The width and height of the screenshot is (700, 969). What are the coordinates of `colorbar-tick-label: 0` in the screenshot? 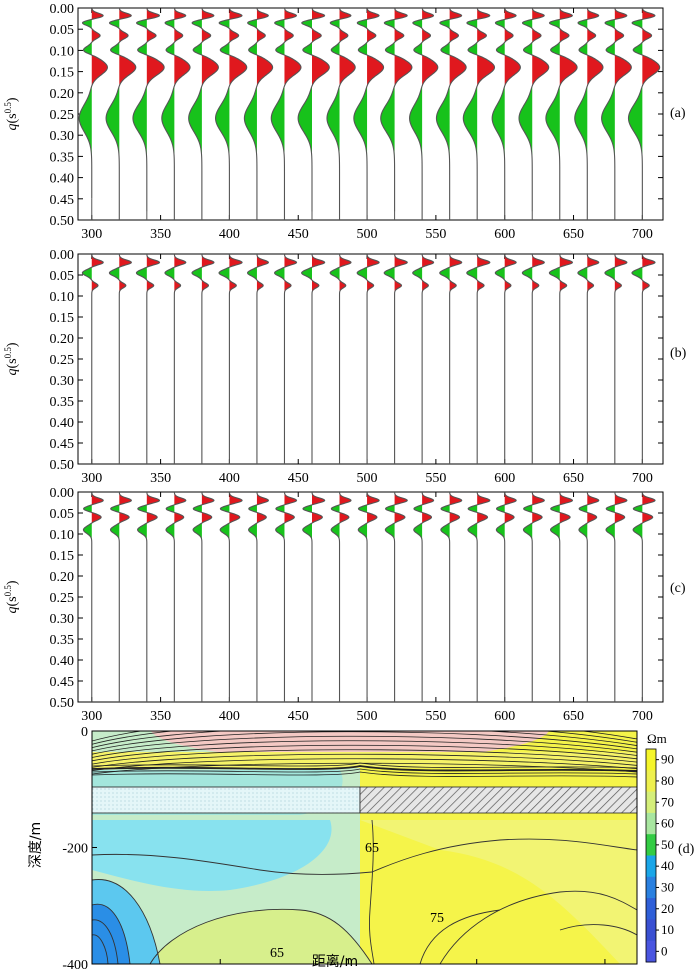 It's located at (664, 950).